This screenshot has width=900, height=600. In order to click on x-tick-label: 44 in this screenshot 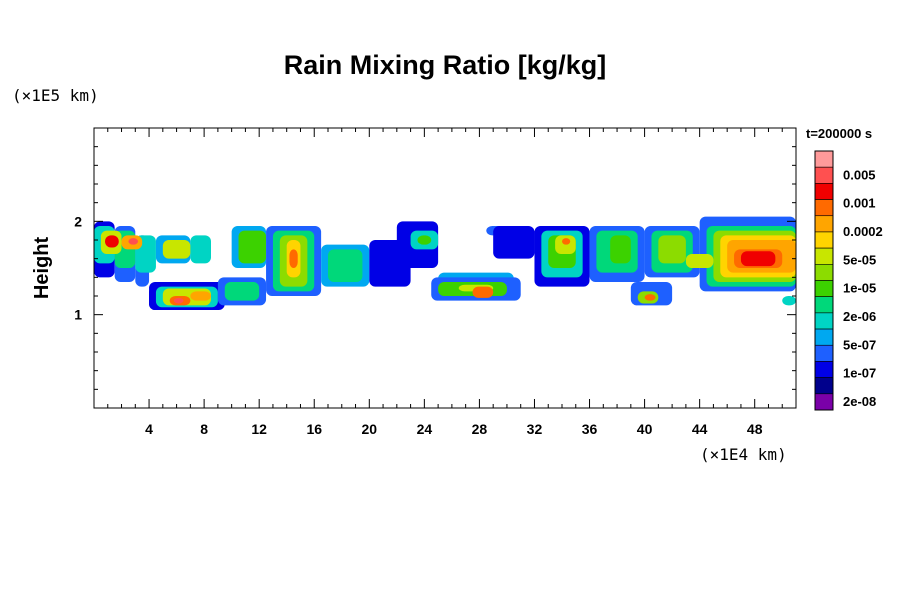, I will do `click(700, 429)`.